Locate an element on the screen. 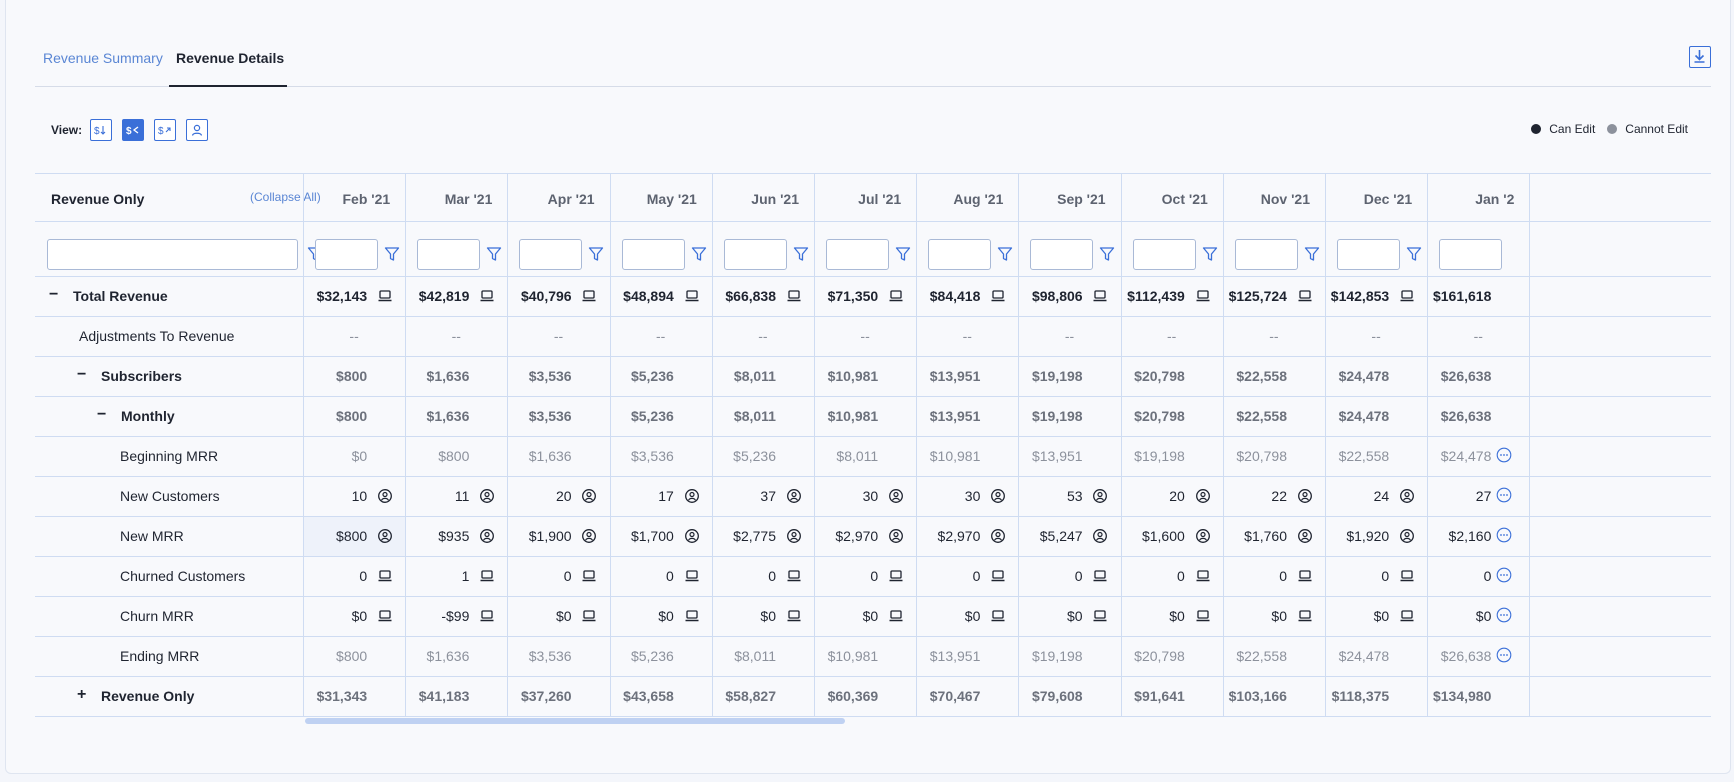 The width and height of the screenshot is (1734, 782). table-cell: $112,439 is located at coordinates (1156, 296).